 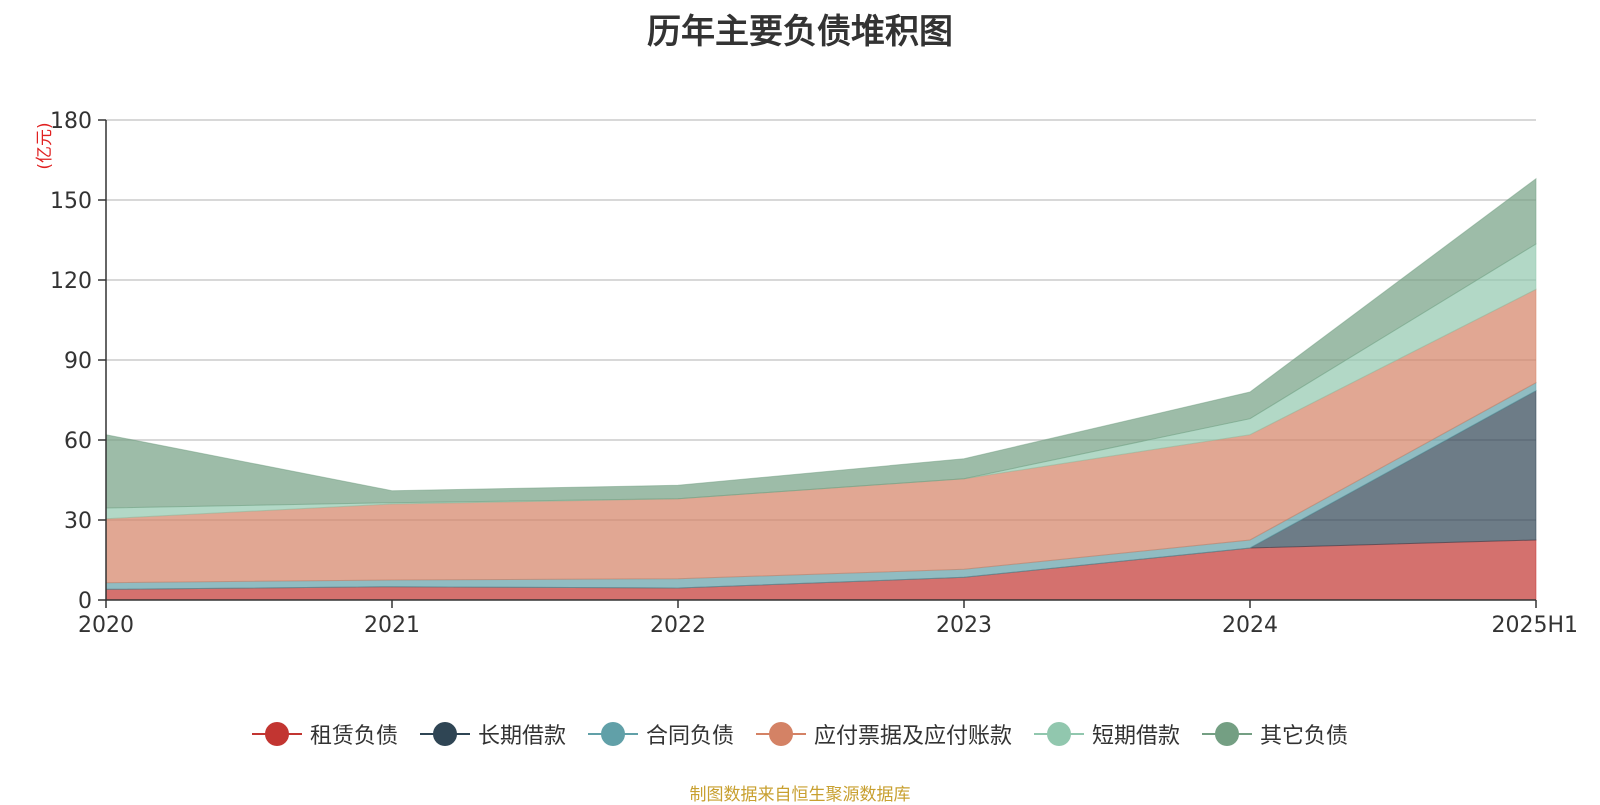 I want to click on y-tick-label: 150, so click(x=71, y=201).